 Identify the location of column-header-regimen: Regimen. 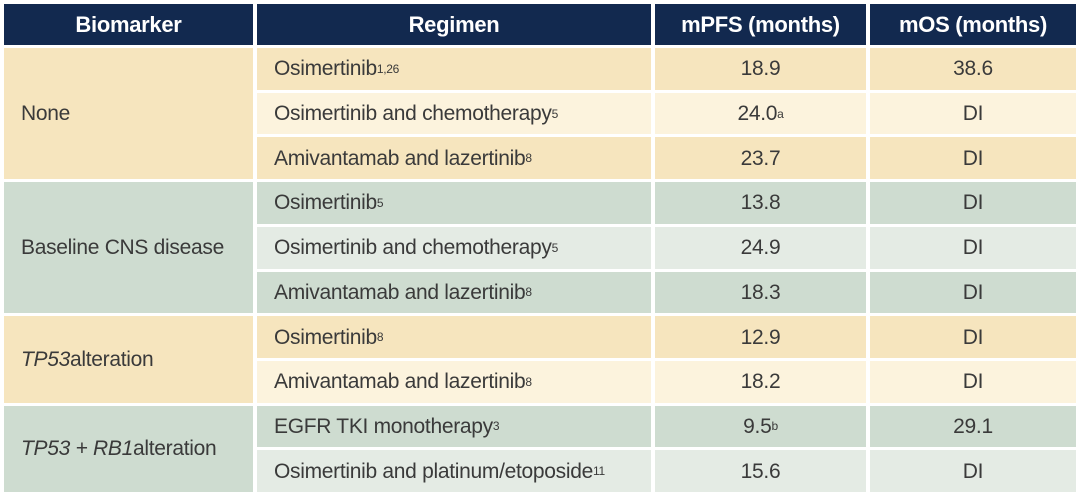
(454, 24).